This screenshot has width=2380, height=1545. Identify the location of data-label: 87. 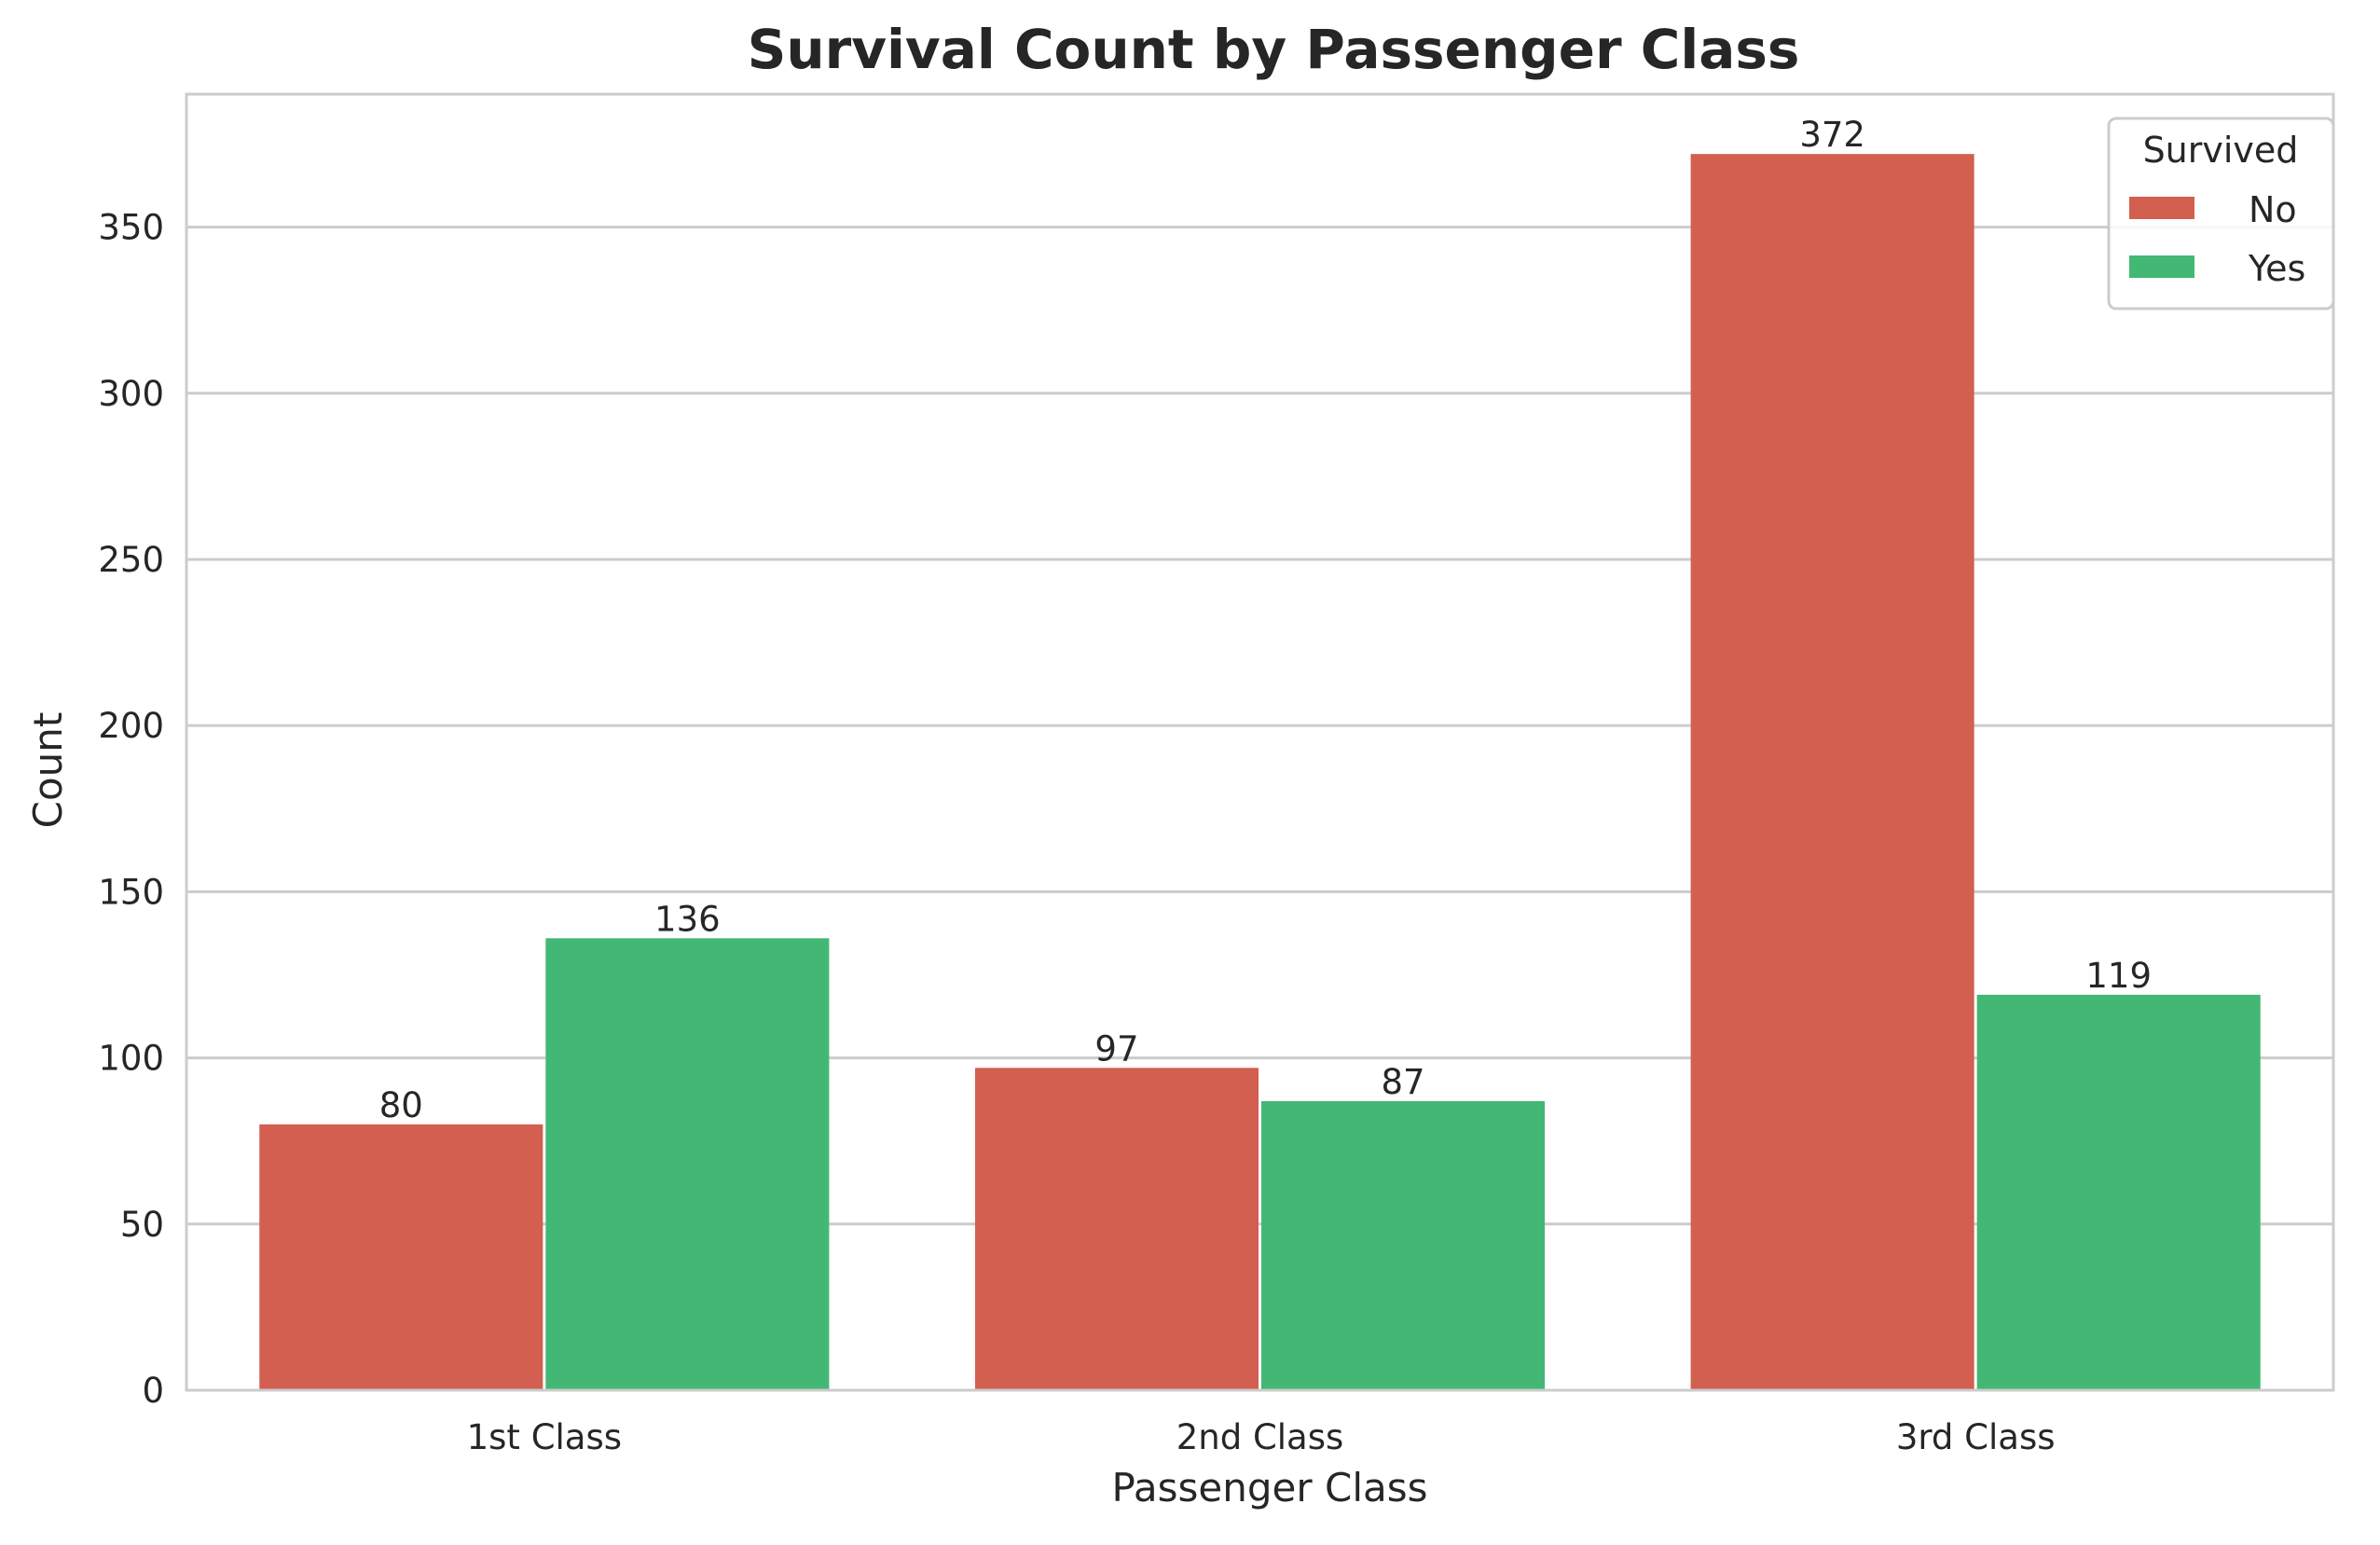
(1402, 1082).